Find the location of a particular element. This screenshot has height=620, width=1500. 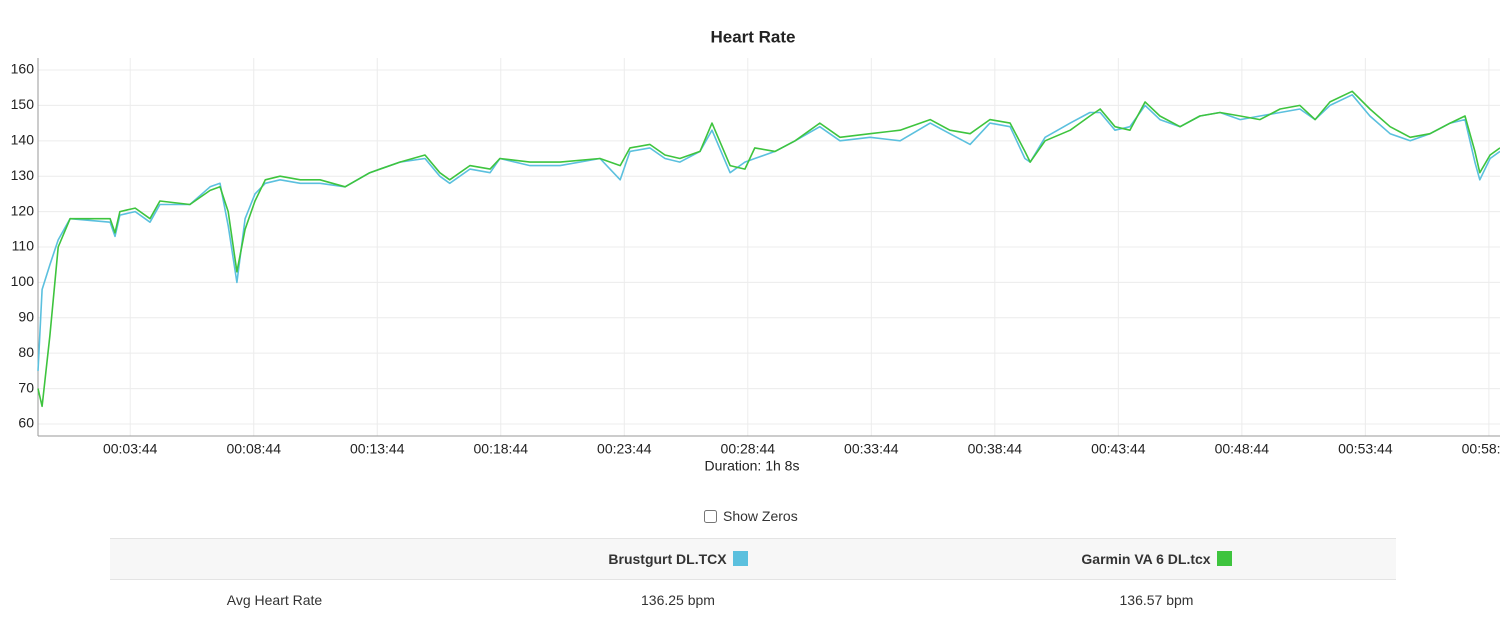

show-zeros-checkbox is located at coordinates (710, 516).